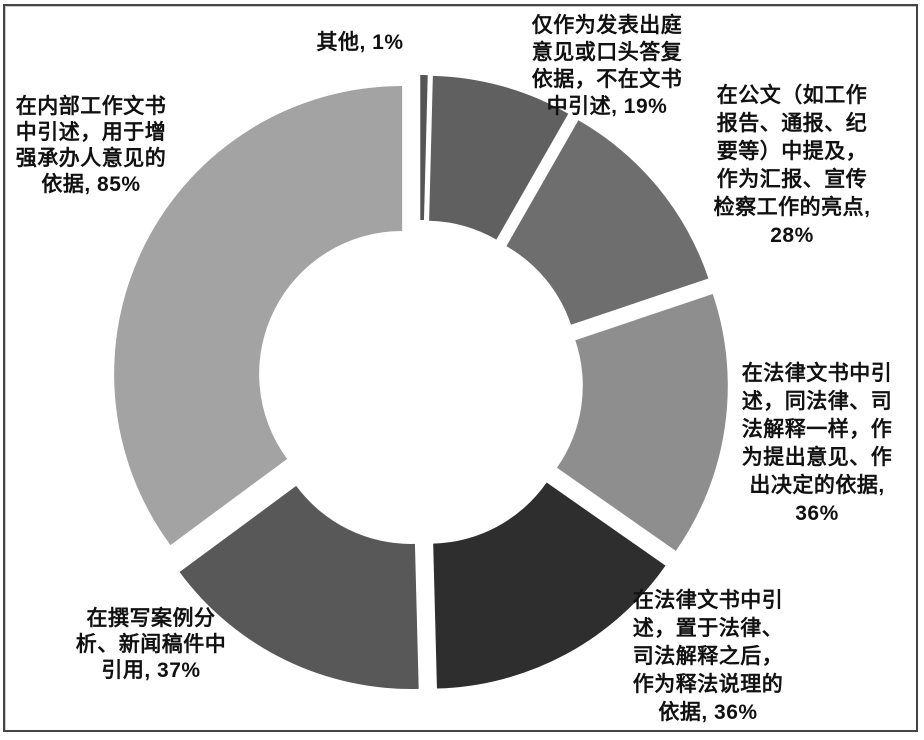 Image resolution: width=924 pixels, height=740 pixels. I want to click on slice-label-court-opinion-19: 仅作为发表出庭 意见或口头答复 依据，不在文书 中引述, 19%, so click(607, 66).